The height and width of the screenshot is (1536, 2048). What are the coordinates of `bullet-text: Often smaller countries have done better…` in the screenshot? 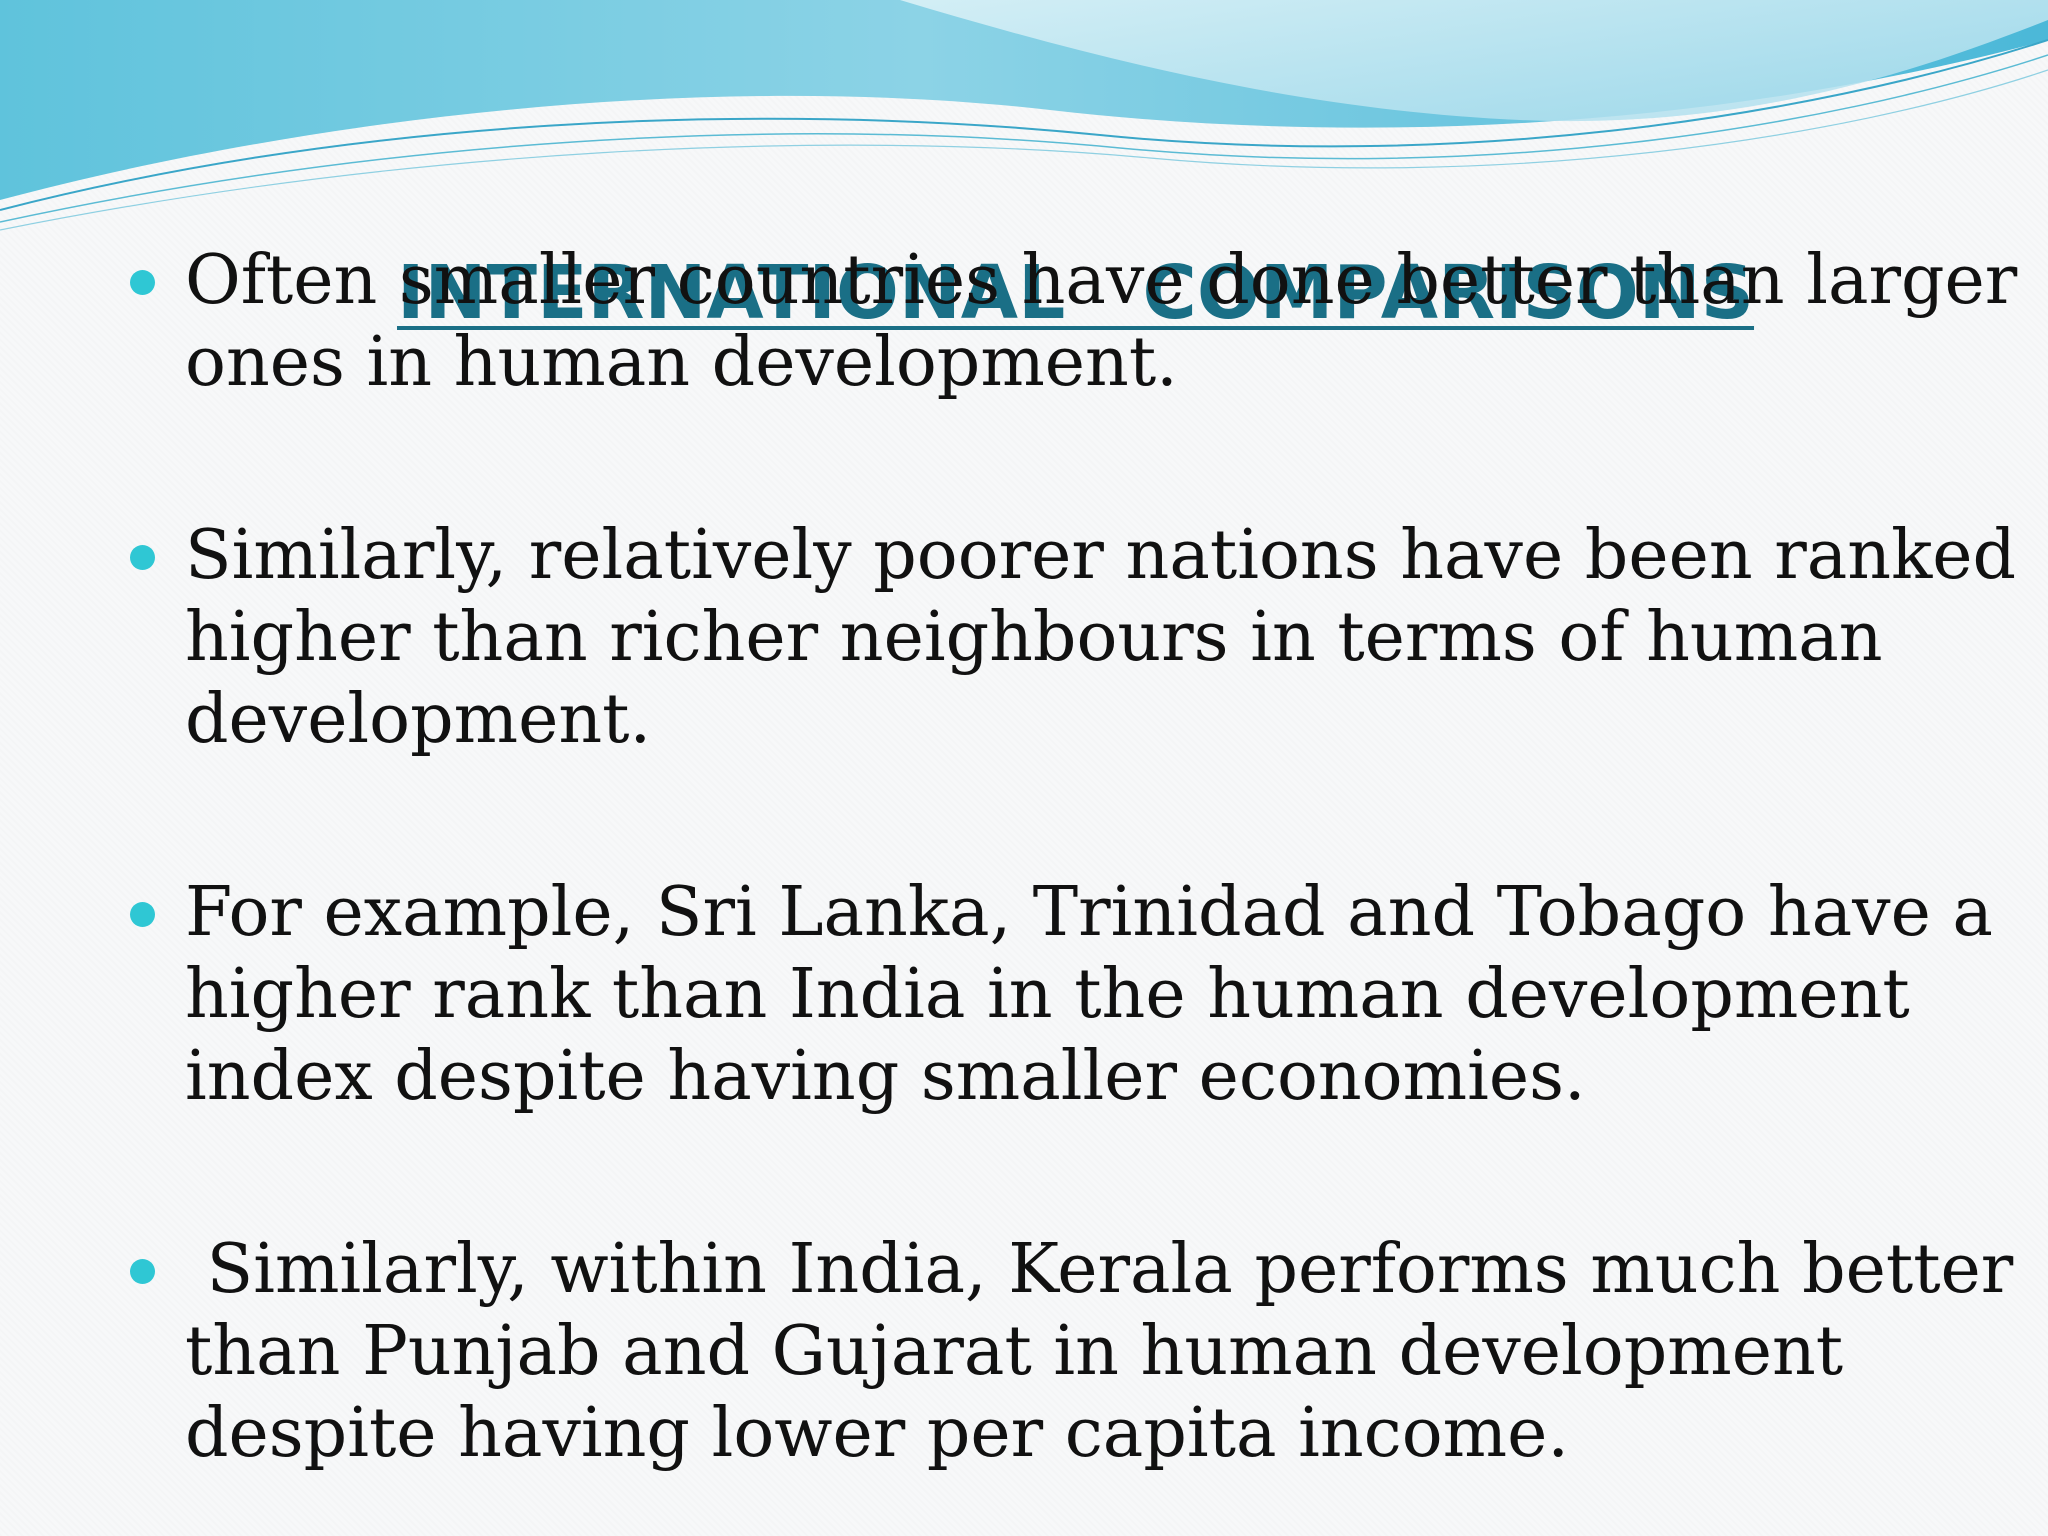 It's located at (1101, 321).